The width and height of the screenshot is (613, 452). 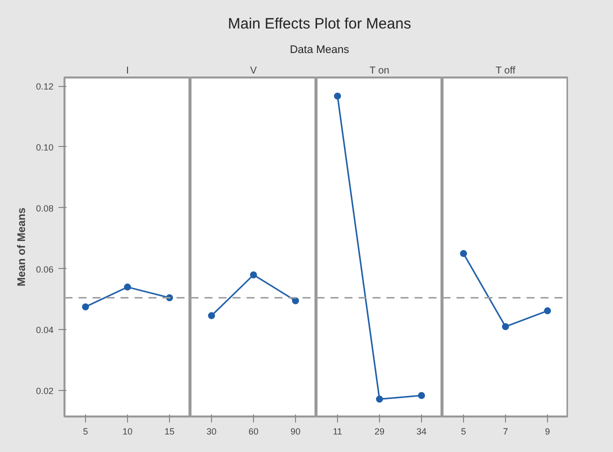 I want to click on y-tick-label: 0.02, so click(x=45, y=391).